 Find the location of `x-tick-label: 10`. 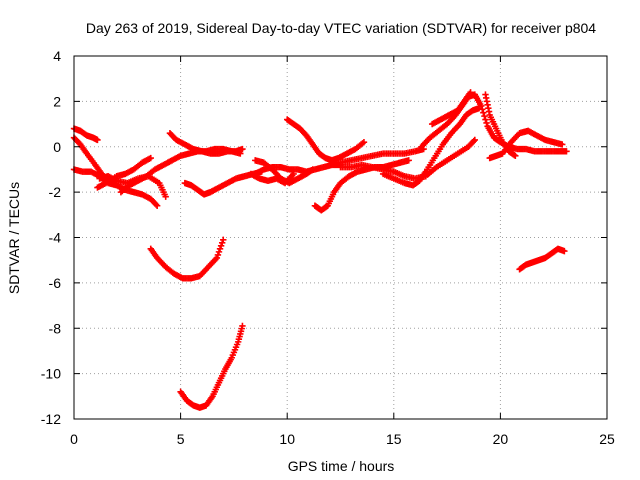

x-tick-label: 10 is located at coordinates (287, 439).